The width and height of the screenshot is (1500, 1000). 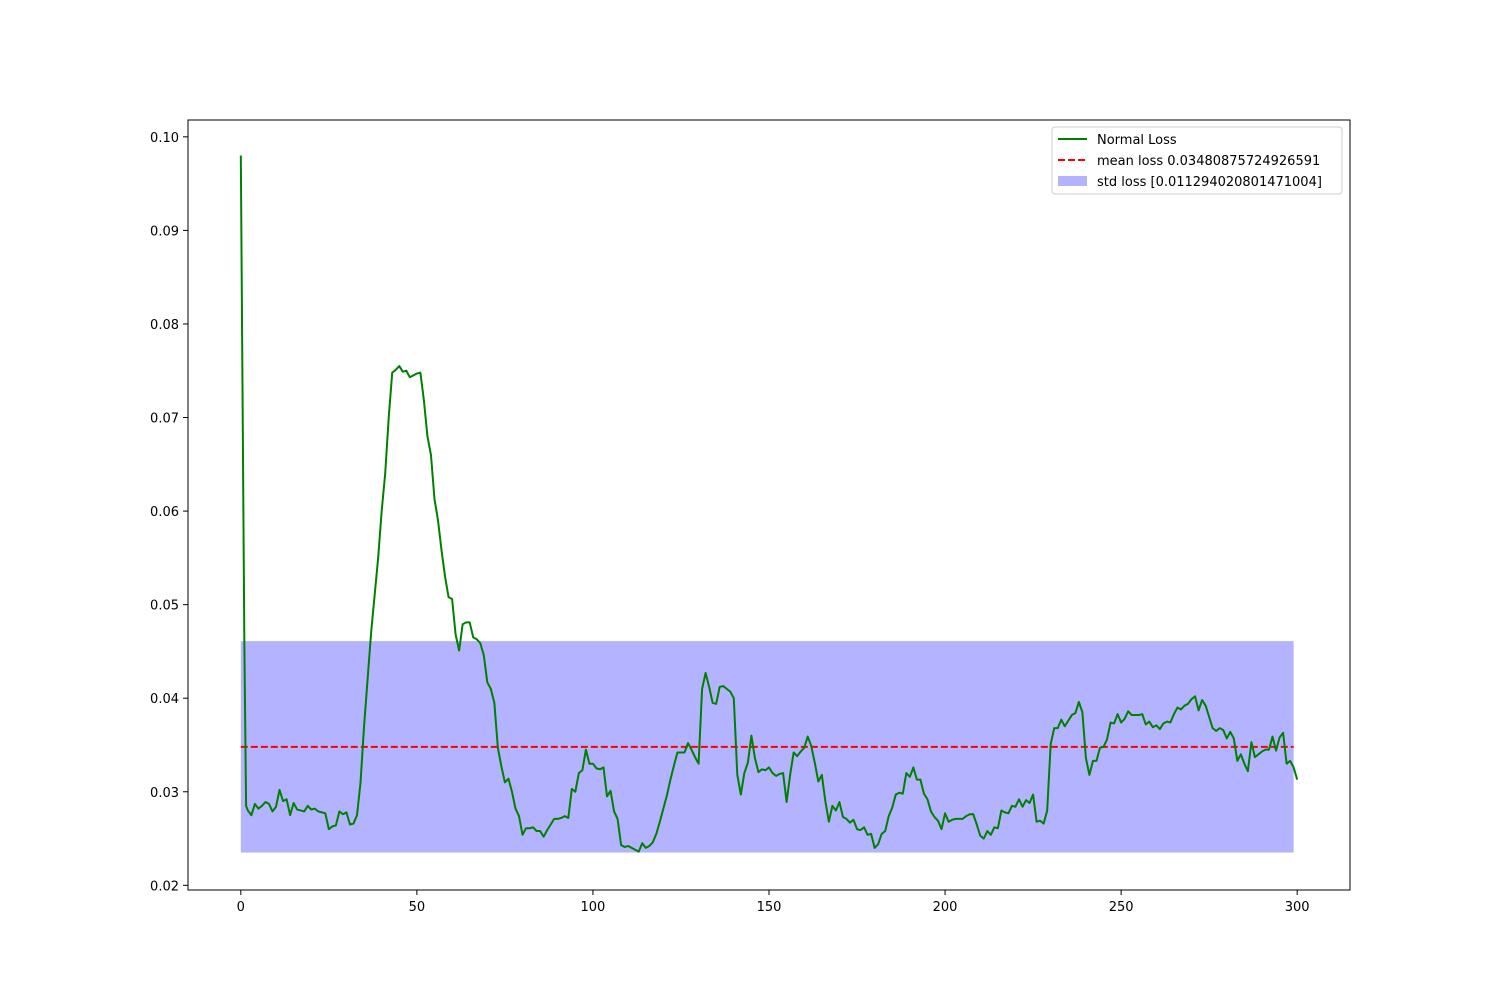 I want to click on y-tick-label: 0.02, so click(x=164, y=886).